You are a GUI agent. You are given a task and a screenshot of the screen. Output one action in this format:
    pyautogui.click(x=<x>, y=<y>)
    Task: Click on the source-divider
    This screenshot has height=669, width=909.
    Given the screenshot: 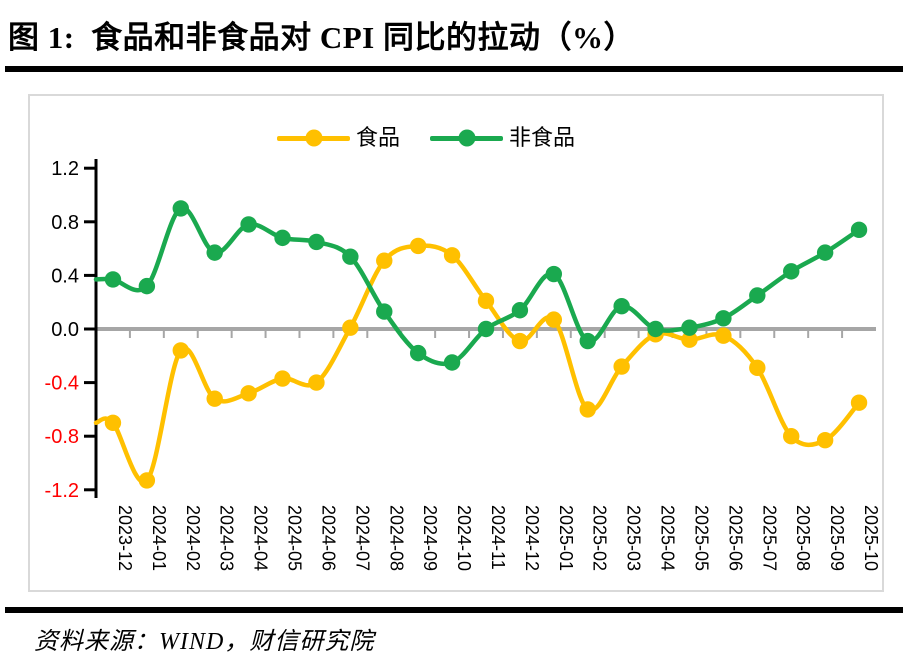 What is the action you would take?
    pyautogui.click(x=454, y=610)
    